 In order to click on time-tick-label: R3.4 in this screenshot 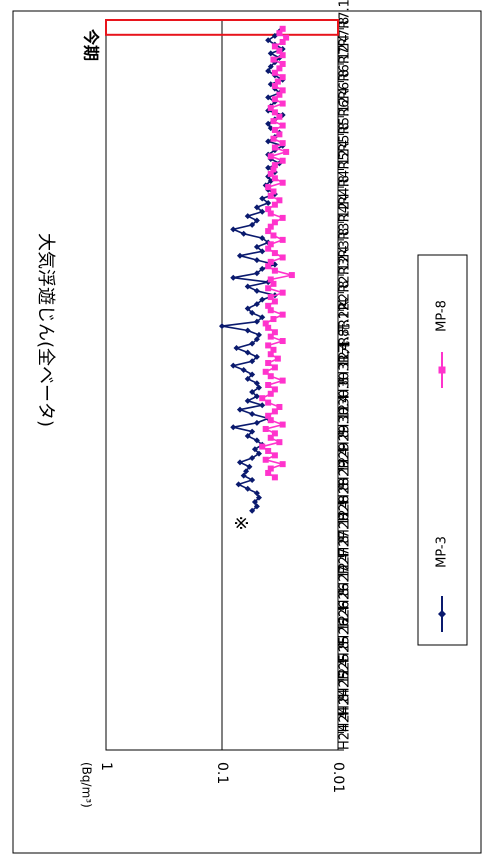, I will do `click(345, 260)`.